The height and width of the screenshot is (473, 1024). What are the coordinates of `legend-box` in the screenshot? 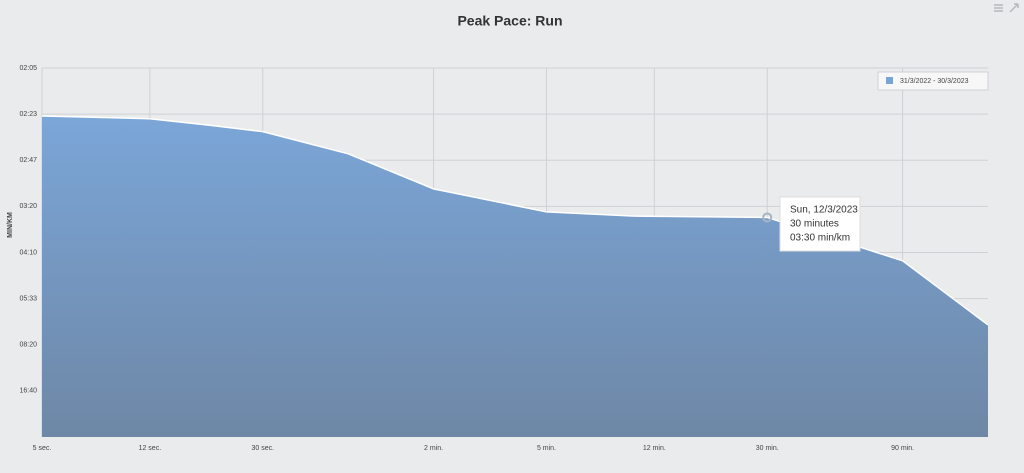 It's located at (933, 81).